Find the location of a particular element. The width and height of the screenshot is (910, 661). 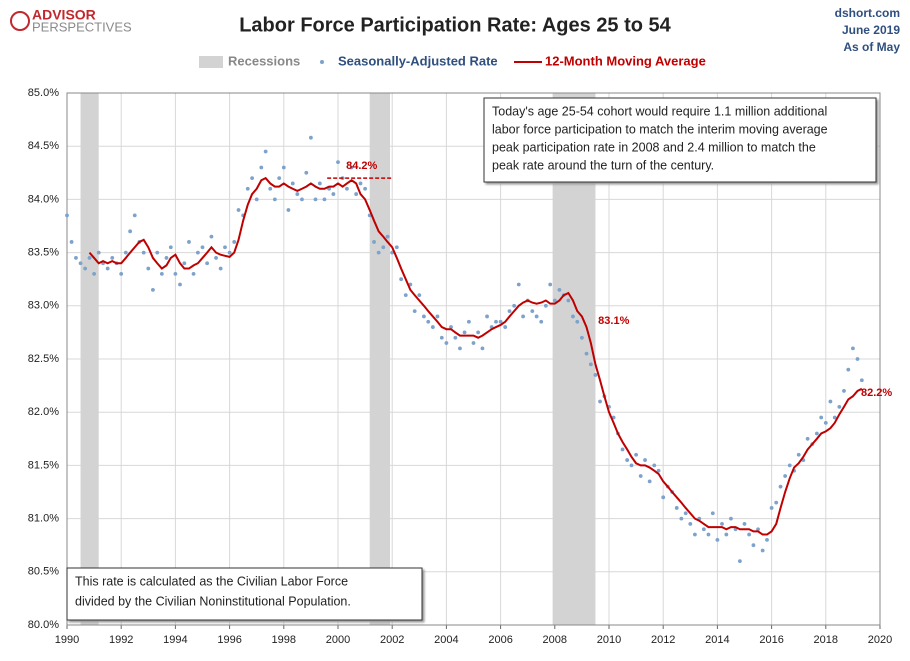

x-tick-label: 1998 is located at coordinates (284, 640).